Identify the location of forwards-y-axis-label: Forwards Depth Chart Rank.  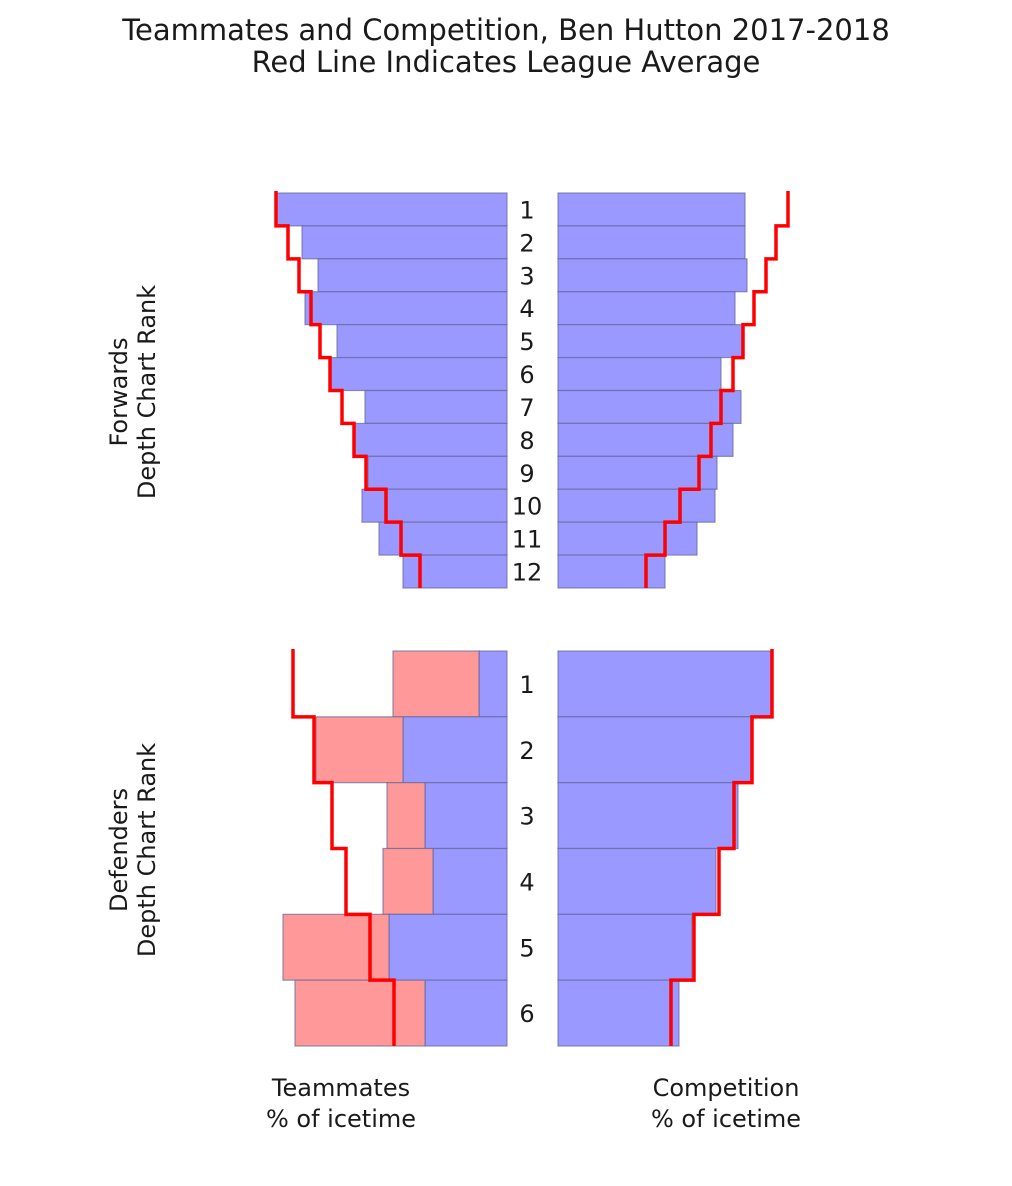
(133, 392).